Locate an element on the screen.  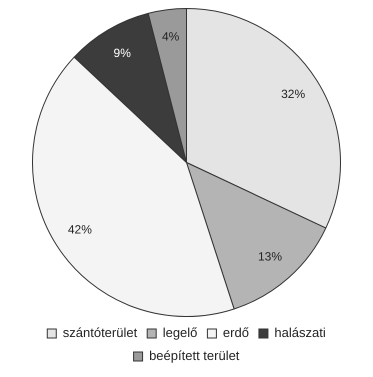
legend-label: beépített terület is located at coordinates (194, 356).